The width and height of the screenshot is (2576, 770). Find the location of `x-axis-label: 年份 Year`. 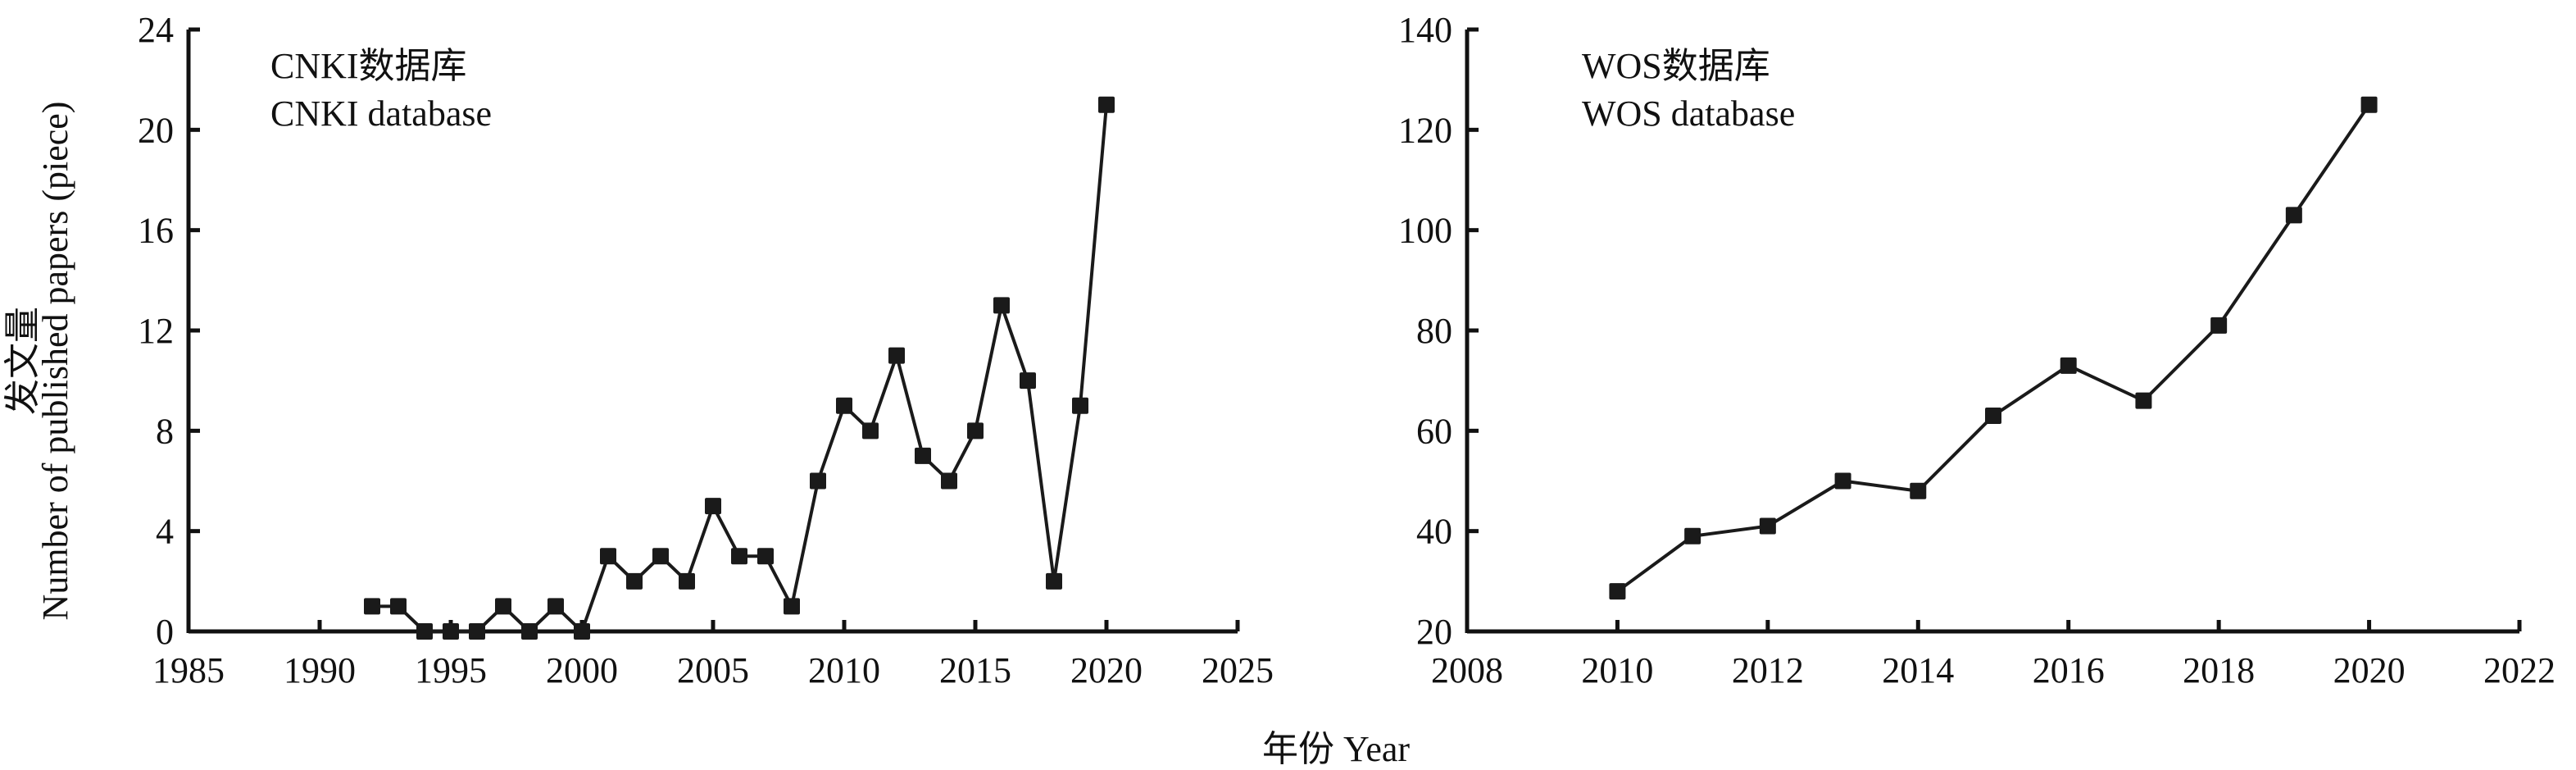

x-axis-label: 年份 Year is located at coordinates (1336, 749).